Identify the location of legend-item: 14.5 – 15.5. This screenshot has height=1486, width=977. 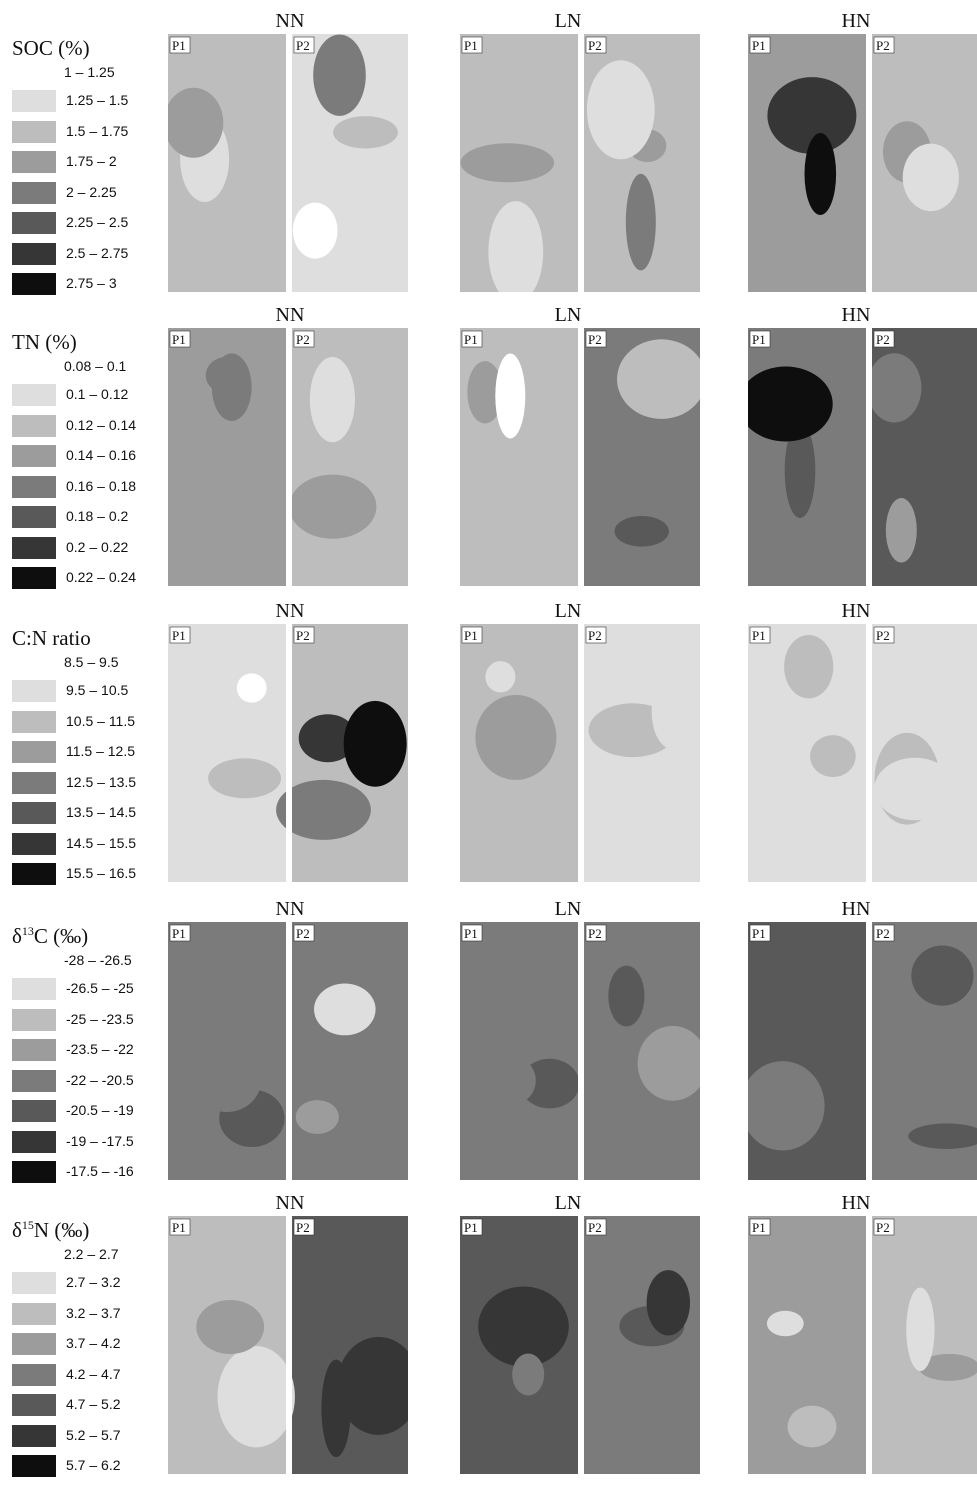
(92, 844).